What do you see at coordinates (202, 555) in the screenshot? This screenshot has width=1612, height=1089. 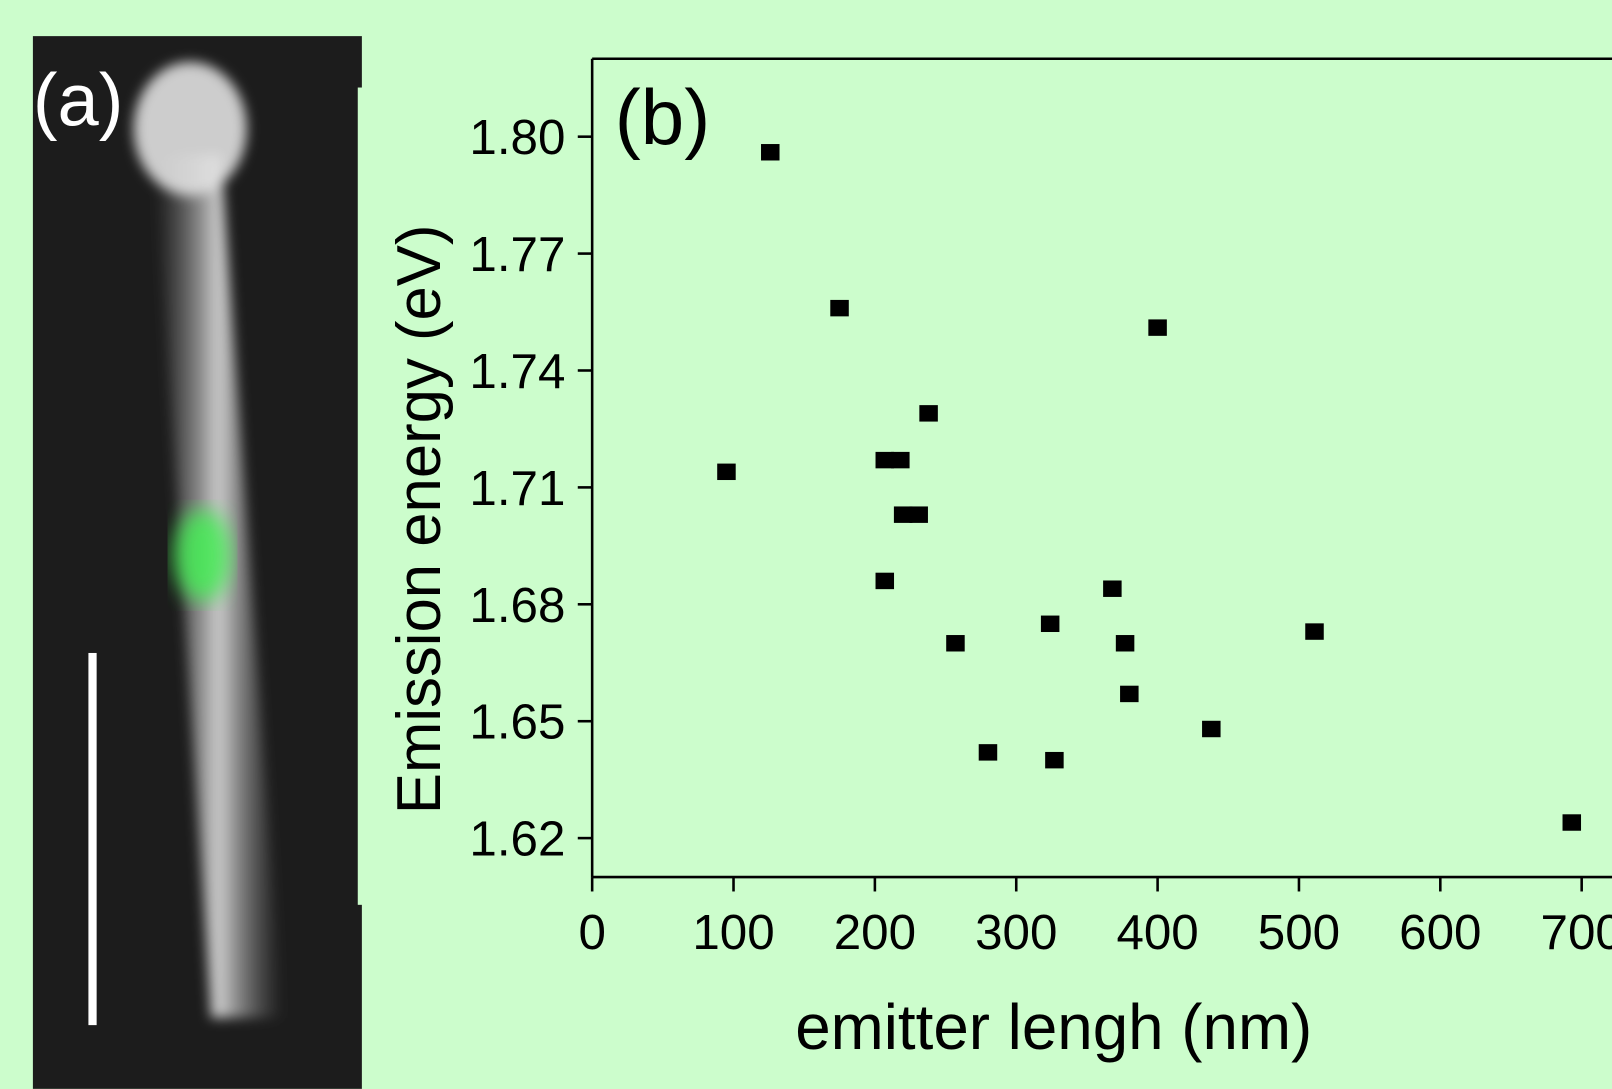 I see `emitter-spot` at bounding box center [202, 555].